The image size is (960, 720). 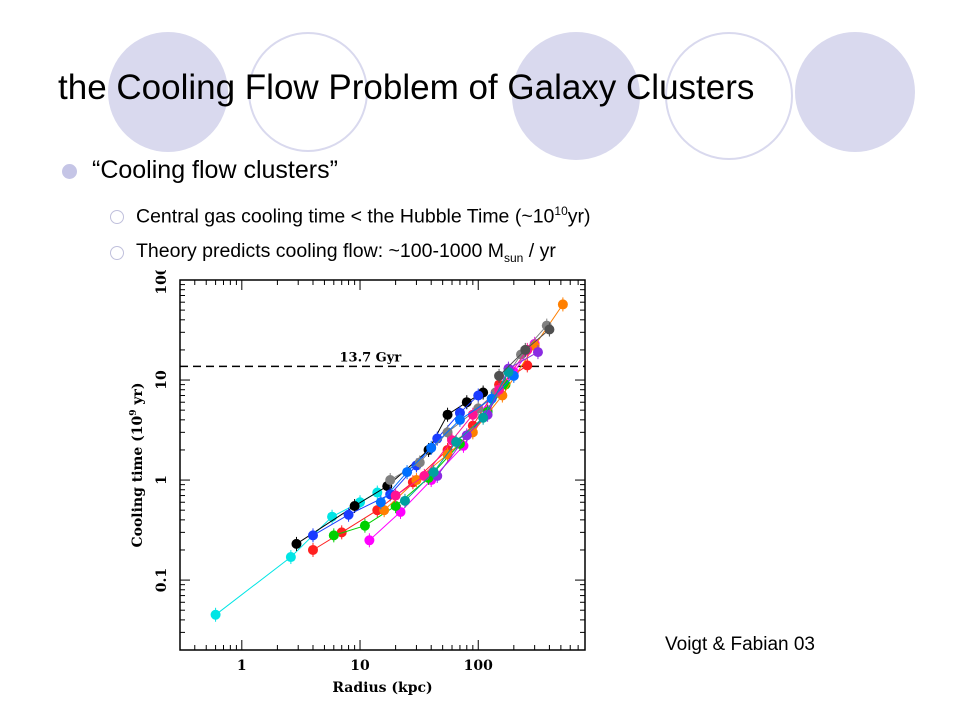 I want to click on bullet-main: “Cooling flow clusters”, so click(x=215, y=170).